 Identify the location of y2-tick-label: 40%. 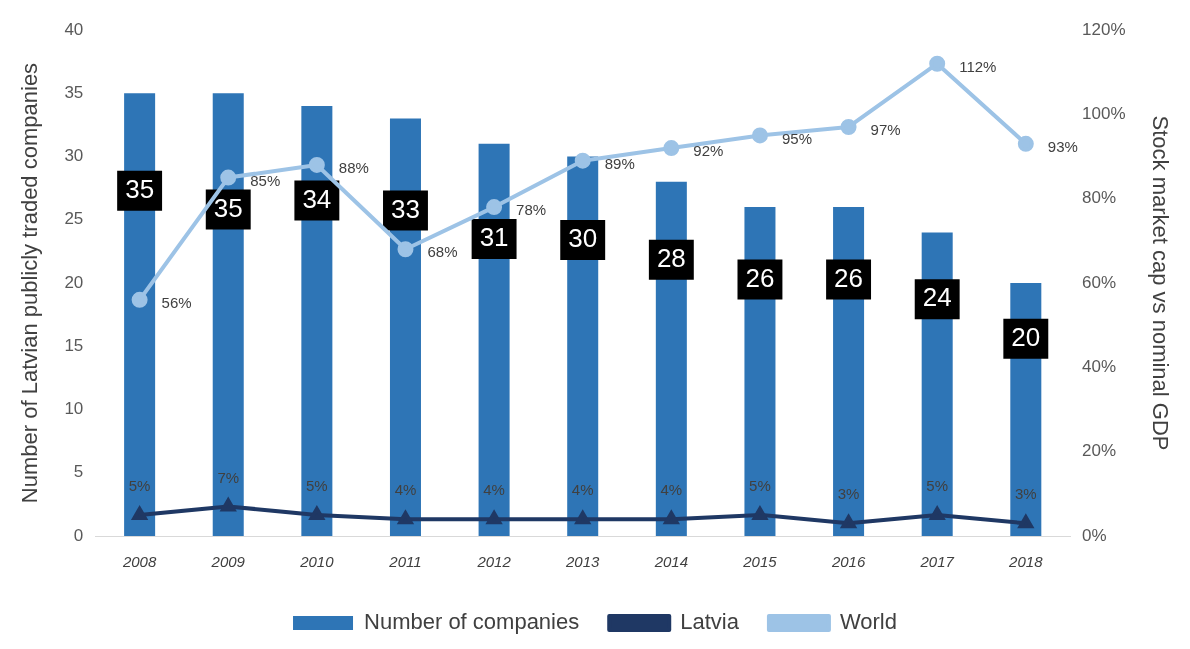
(1099, 367).